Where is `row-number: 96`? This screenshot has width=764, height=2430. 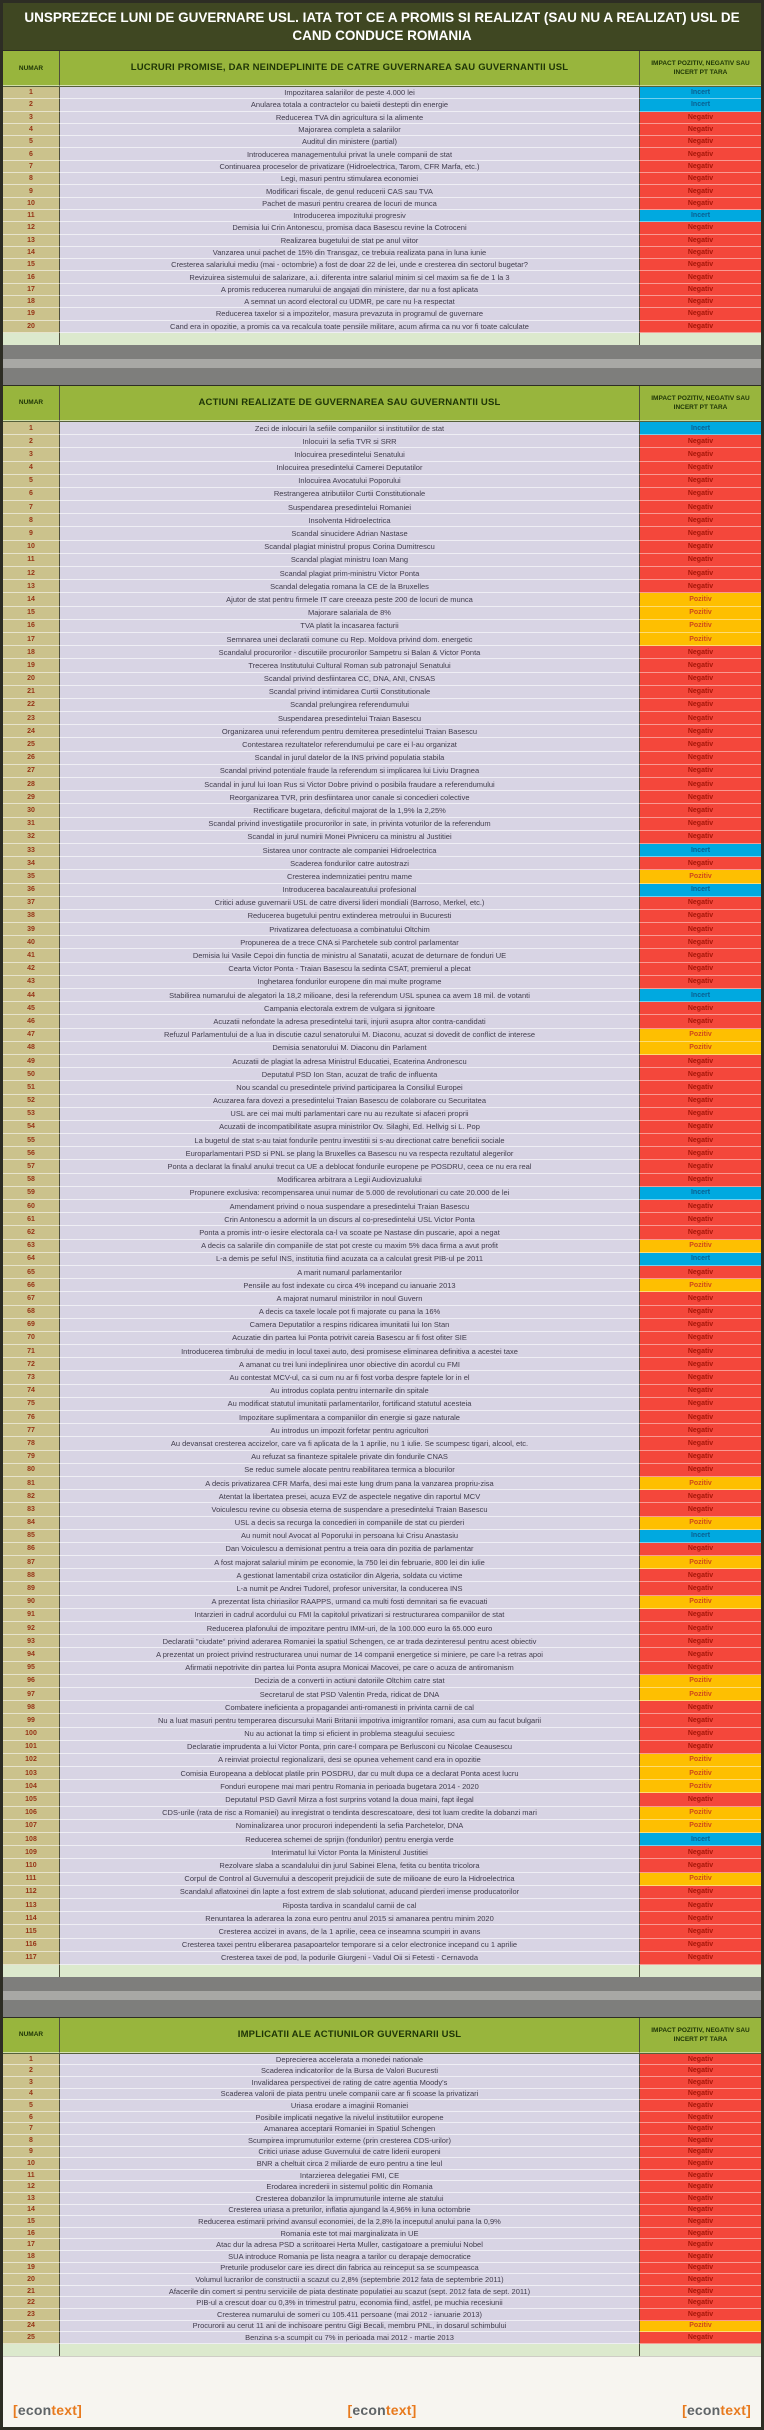 row-number: 96 is located at coordinates (31, 1681).